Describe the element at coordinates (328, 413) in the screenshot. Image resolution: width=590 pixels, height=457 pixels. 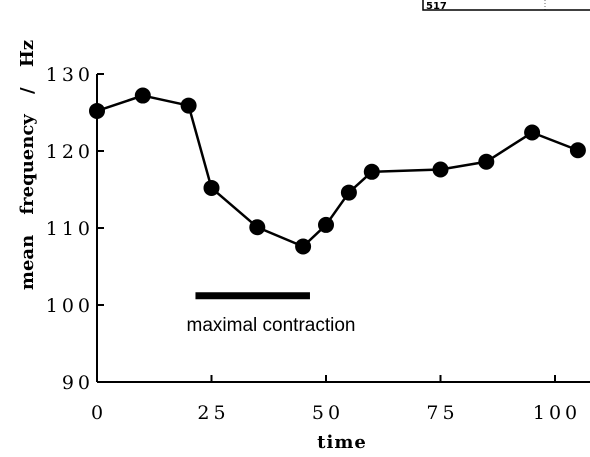
I see `x-tick-label: 50` at that location.